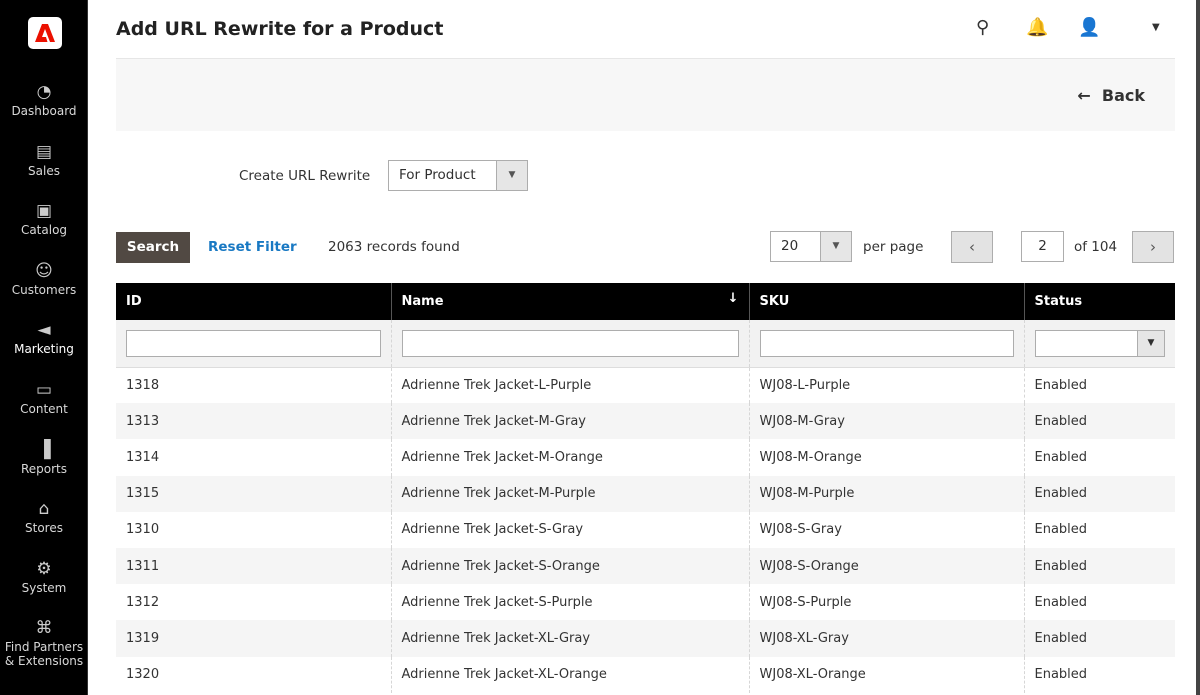 This screenshot has width=1200, height=695. I want to click on sales-icon: ▤, so click(44, 151).